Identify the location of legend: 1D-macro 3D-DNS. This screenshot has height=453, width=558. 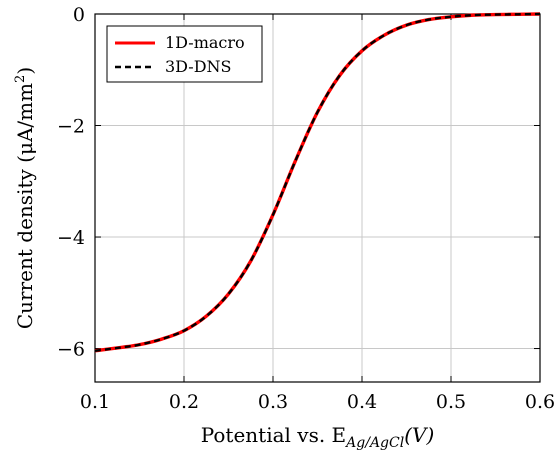
(184, 54).